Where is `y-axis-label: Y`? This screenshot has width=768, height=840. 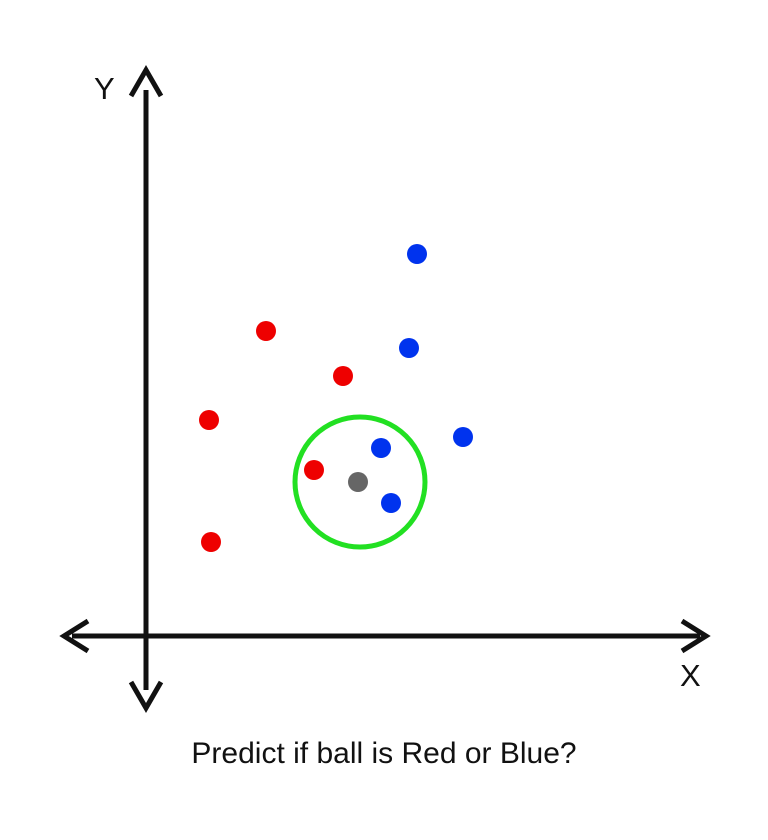 y-axis-label: Y is located at coordinates (104, 88).